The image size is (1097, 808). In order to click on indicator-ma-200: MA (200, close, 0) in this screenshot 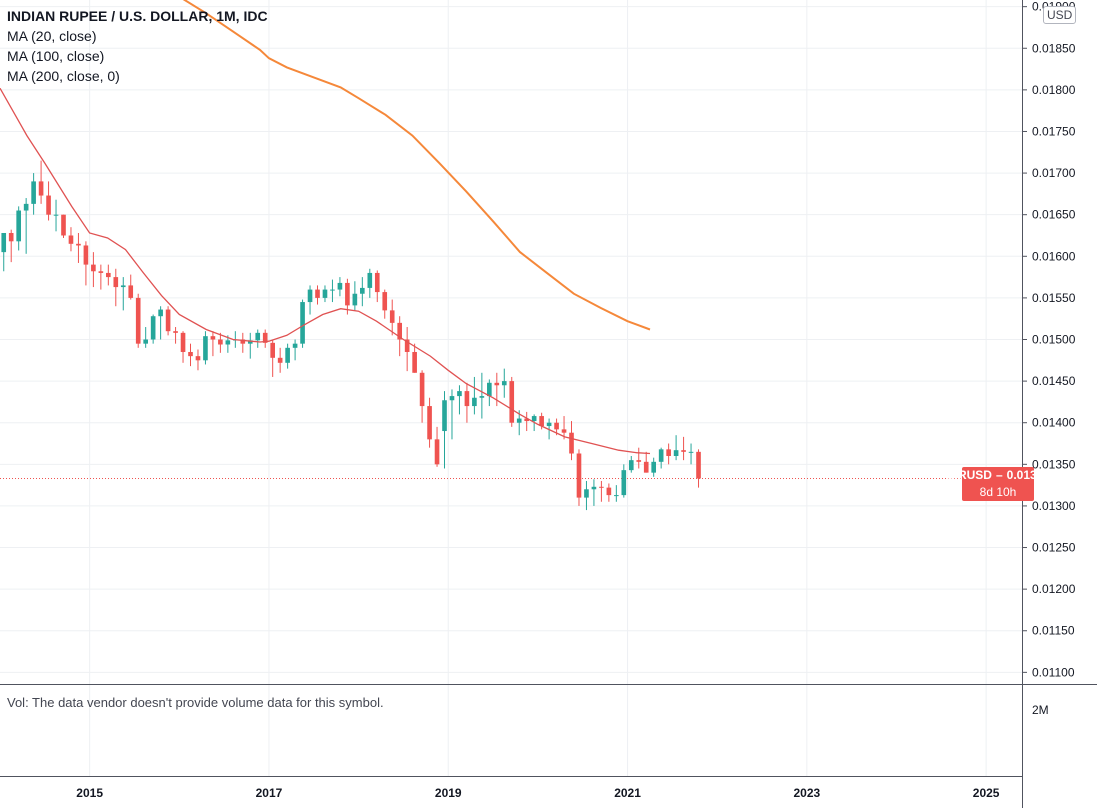, I will do `click(63, 76)`.